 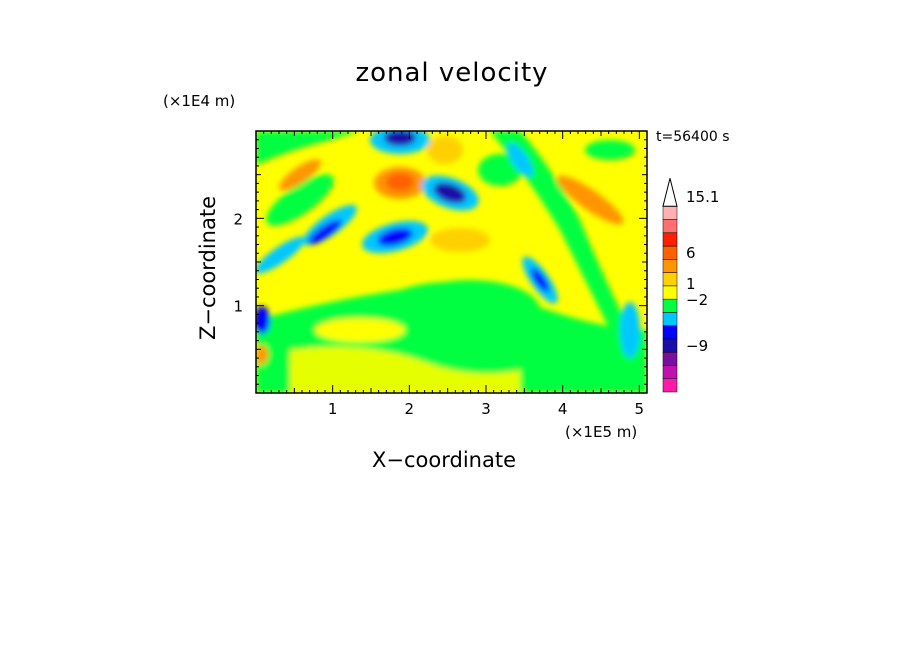 I want to click on x-axis-label: X−coordinate, so click(x=444, y=460).